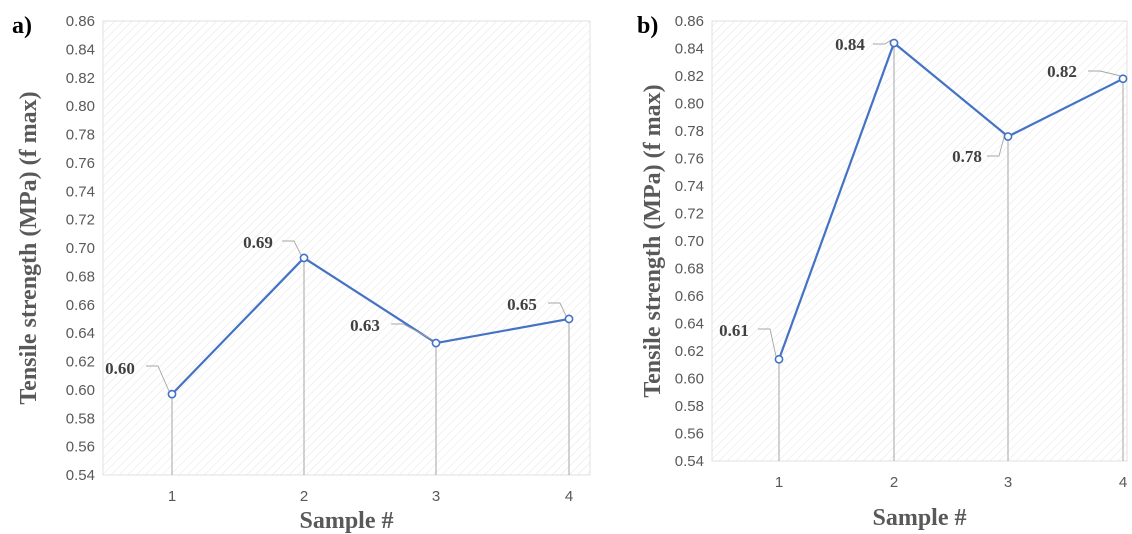 Image resolution: width=1132 pixels, height=534 pixels. I want to click on data-label: 0.63, so click(365, 325).